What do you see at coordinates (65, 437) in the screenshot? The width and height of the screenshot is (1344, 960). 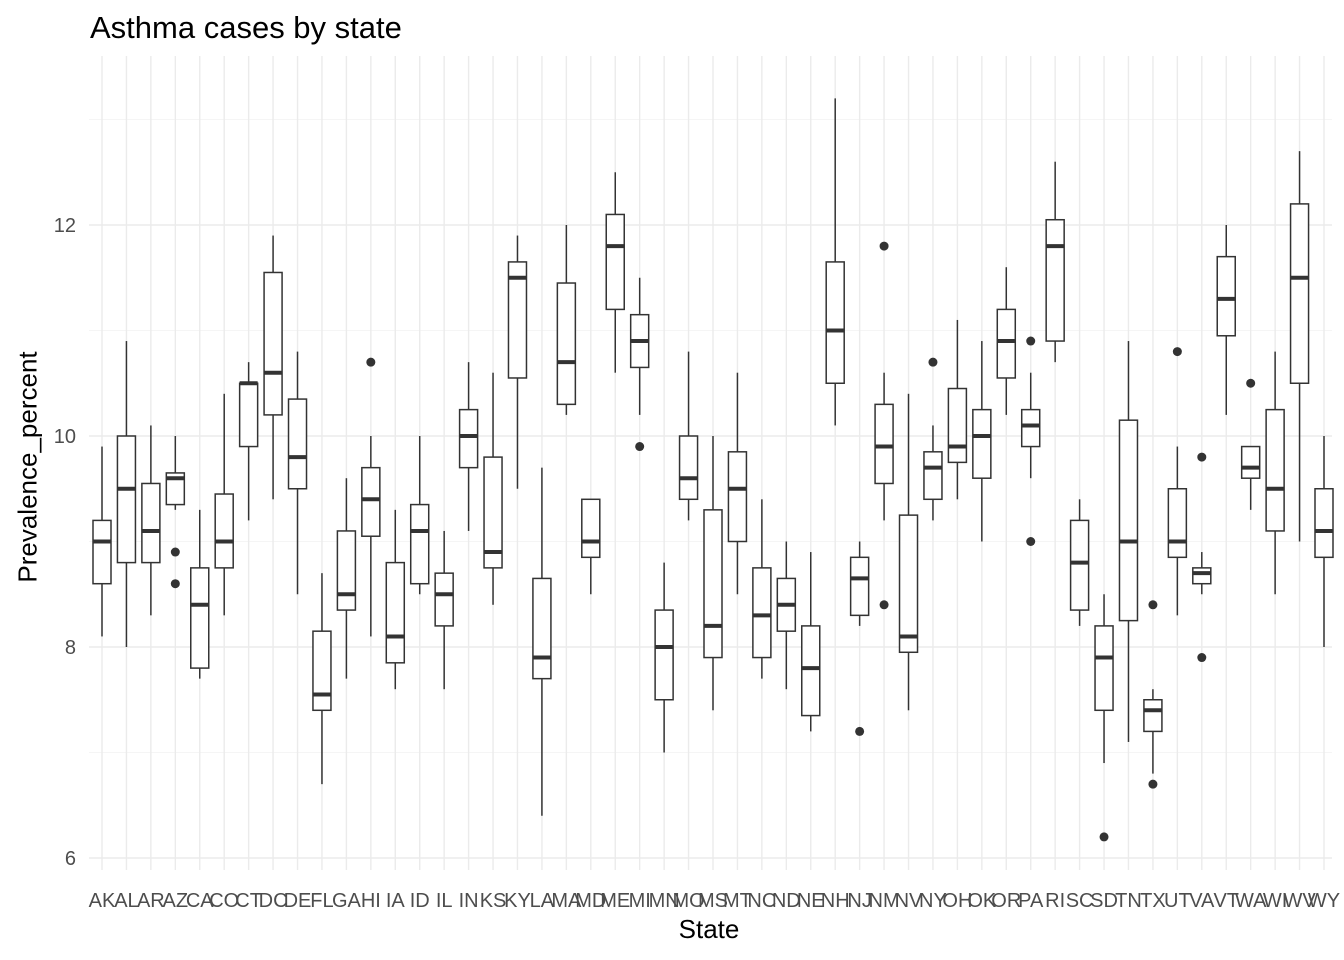 I see `y-tick-label: 10` at bounding box center [65, 437].